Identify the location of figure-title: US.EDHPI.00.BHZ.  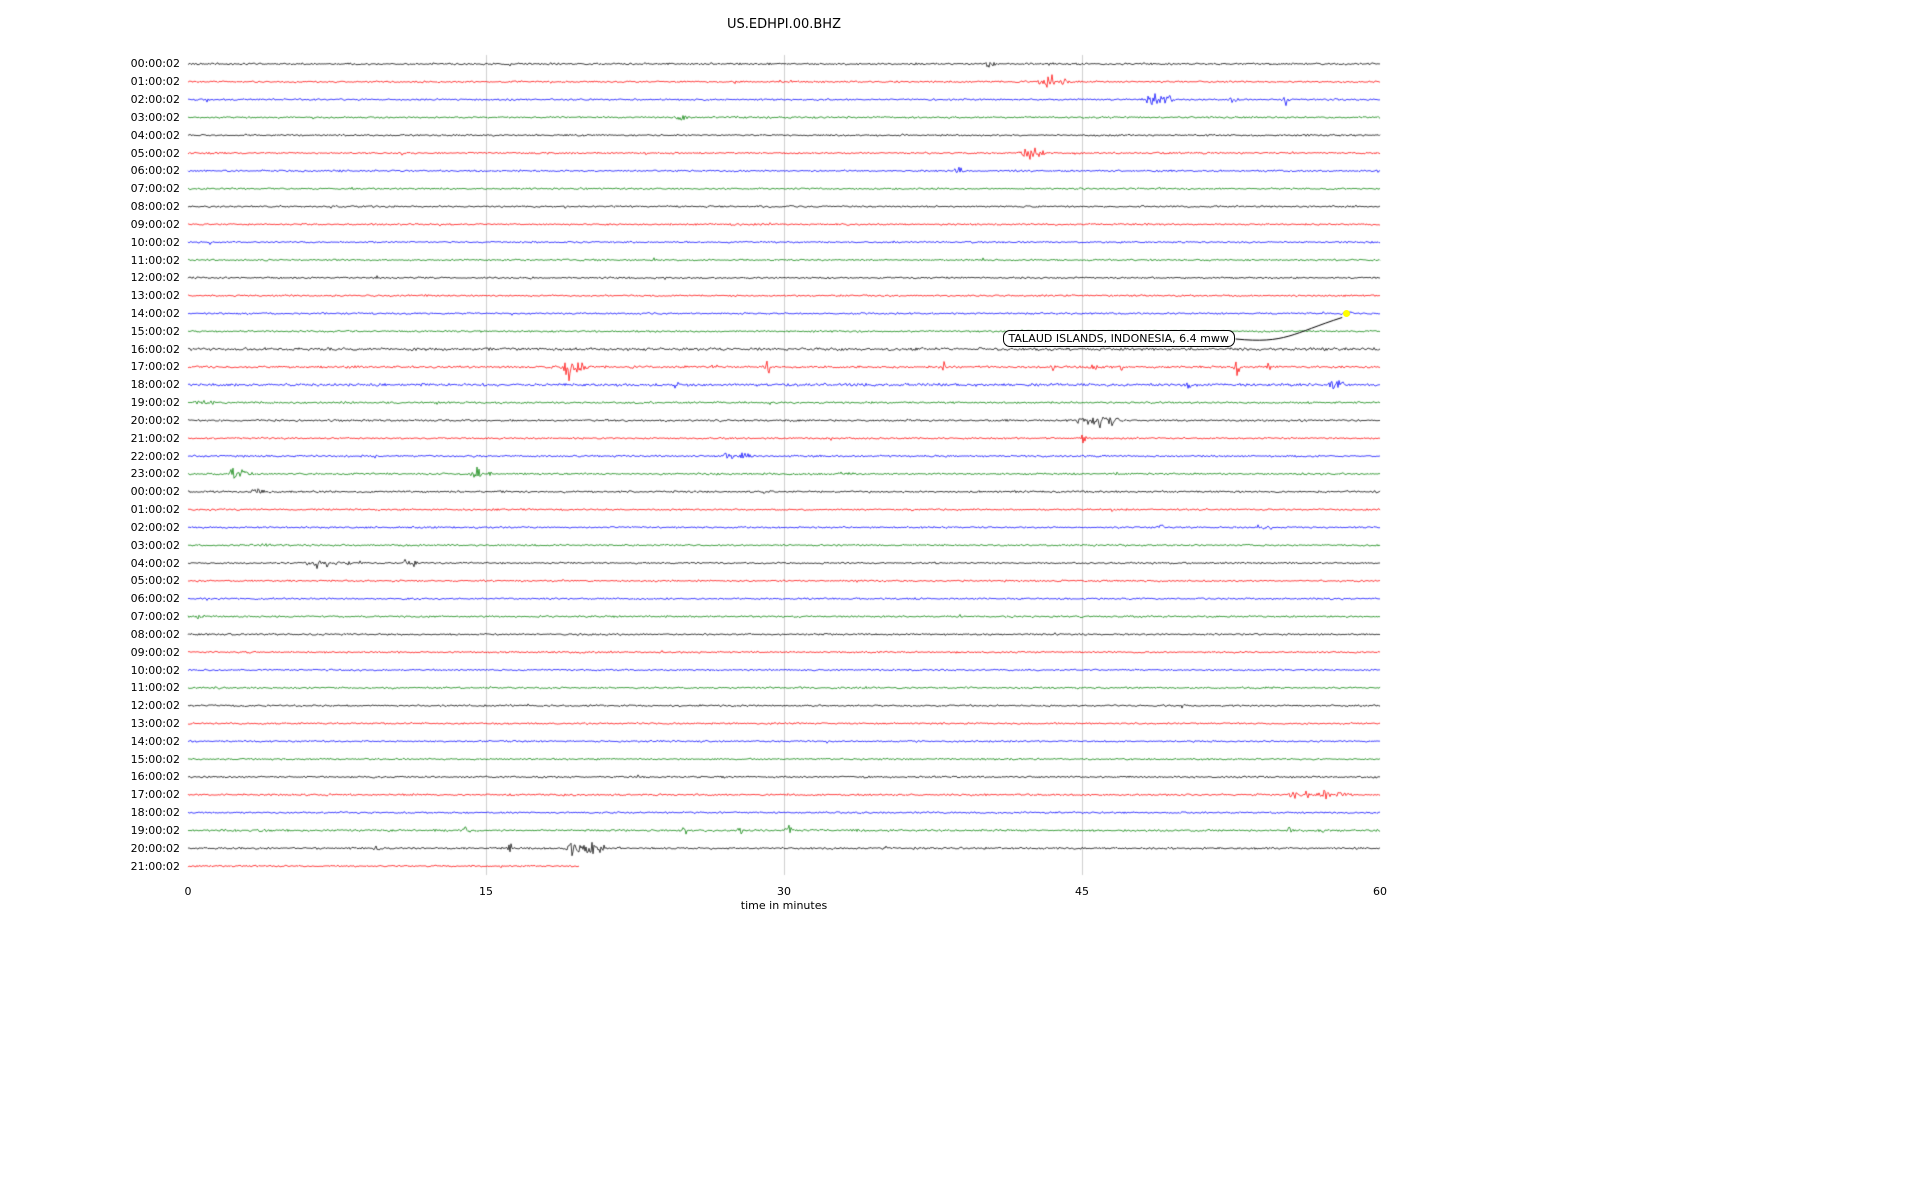
(784, 24).